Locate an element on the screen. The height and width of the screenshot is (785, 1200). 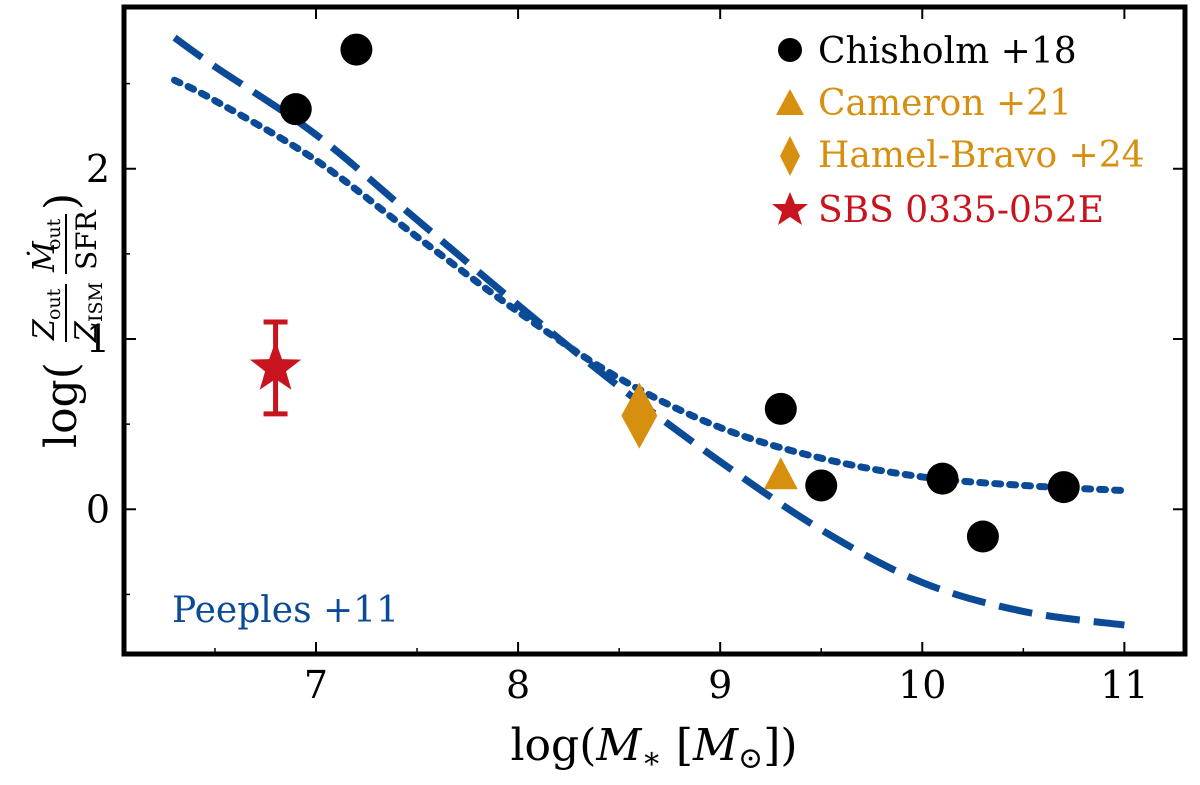
y-tick-label: 0 is located at coordinates (98, 509).